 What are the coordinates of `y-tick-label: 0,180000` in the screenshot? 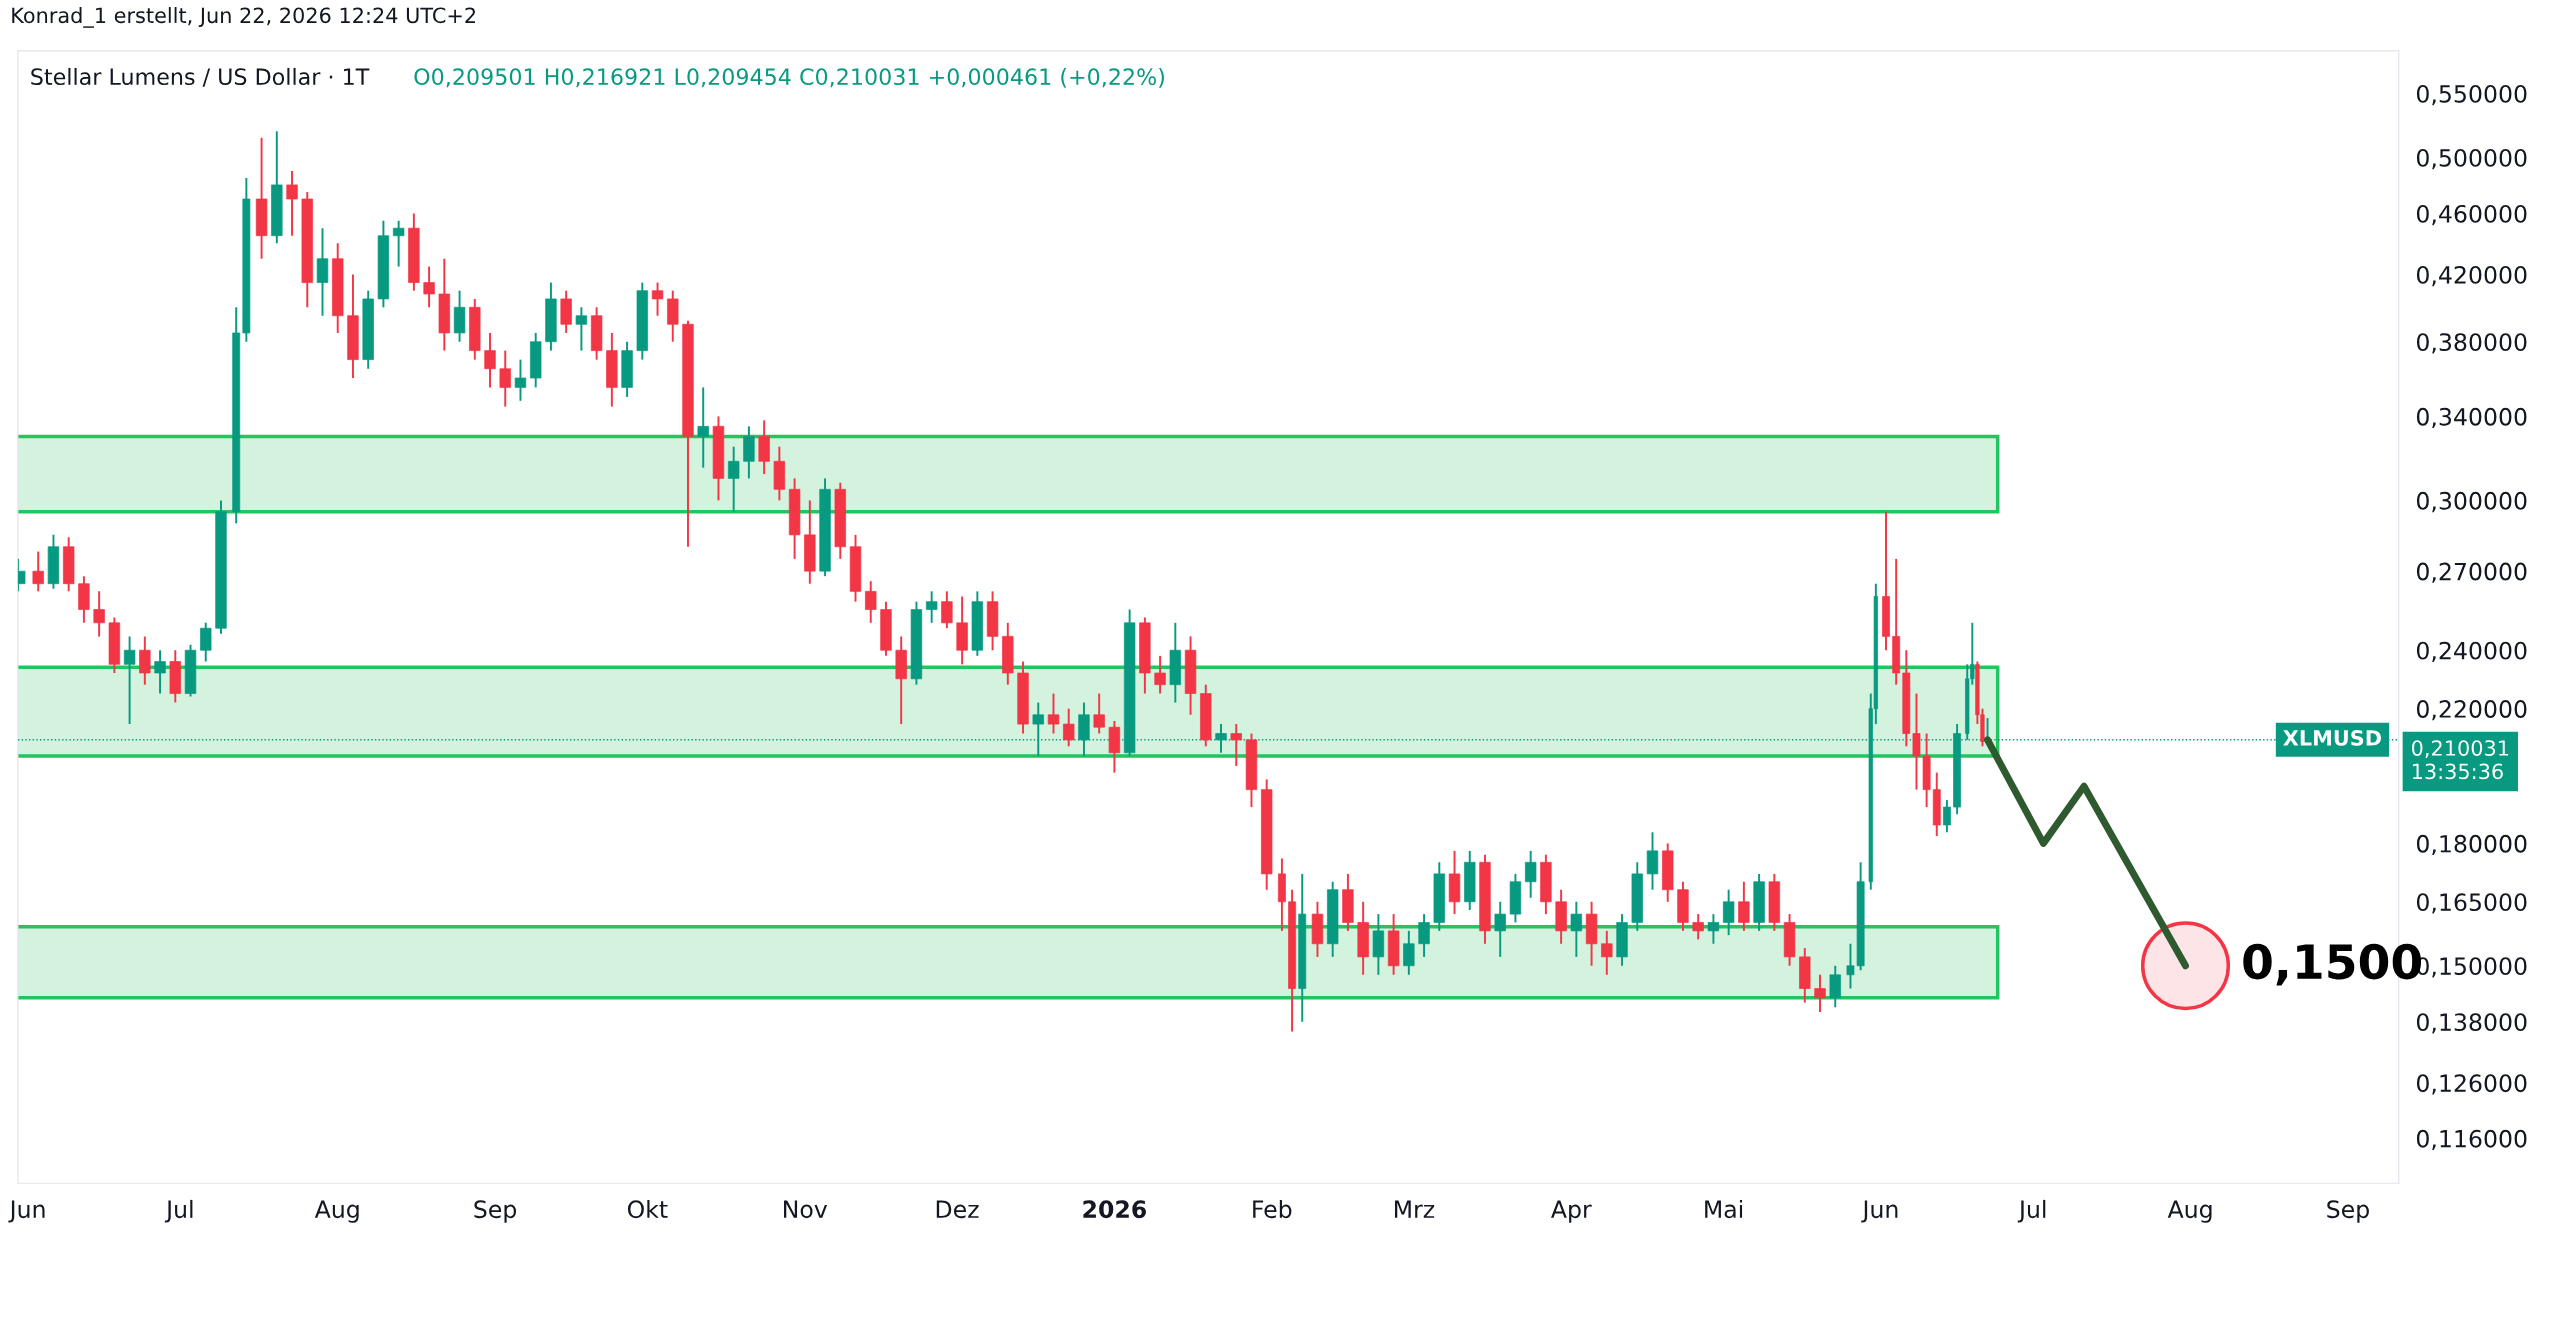 It's located at (2471, 845).